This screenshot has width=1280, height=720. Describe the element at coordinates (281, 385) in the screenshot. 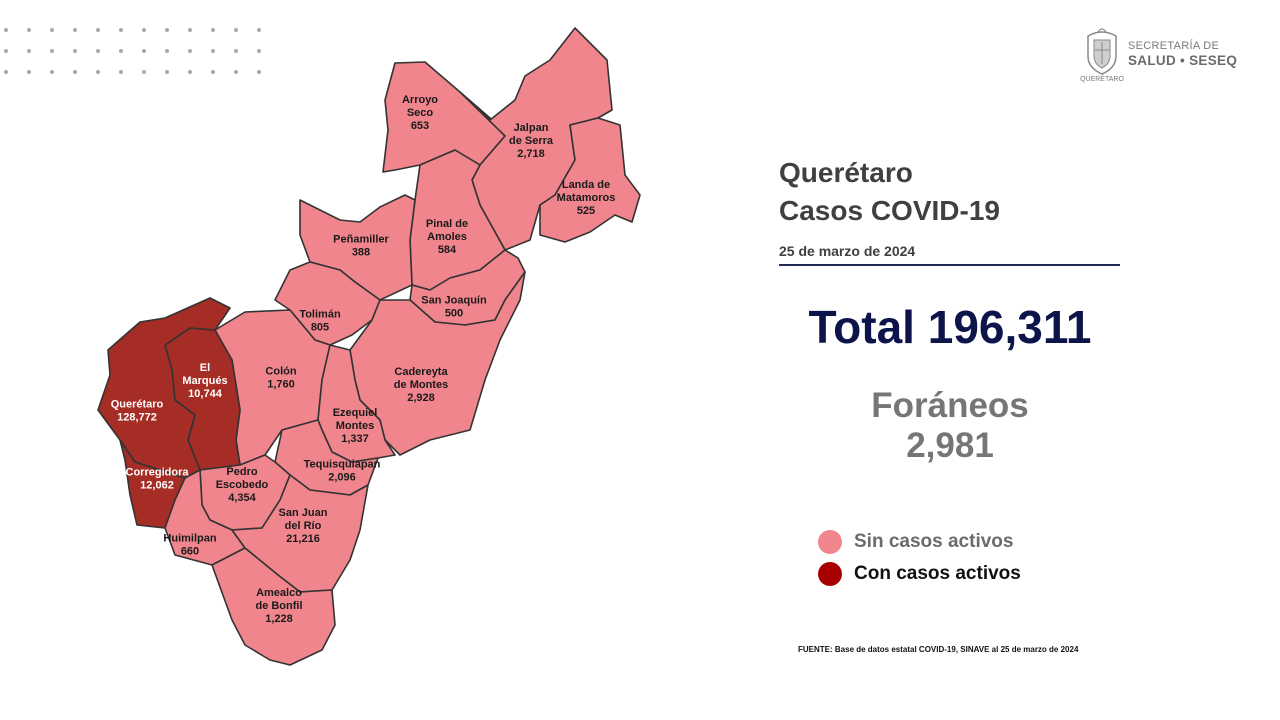

I see `municipality-cases-colon: 1,760` at that location.